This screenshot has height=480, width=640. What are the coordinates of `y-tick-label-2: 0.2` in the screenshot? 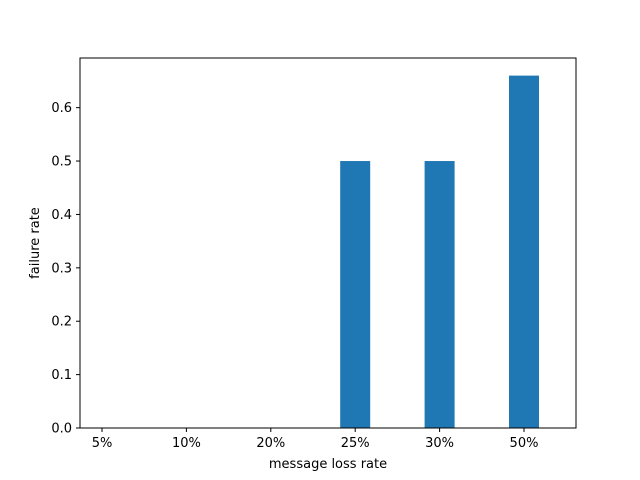 It's located at (61, 322).